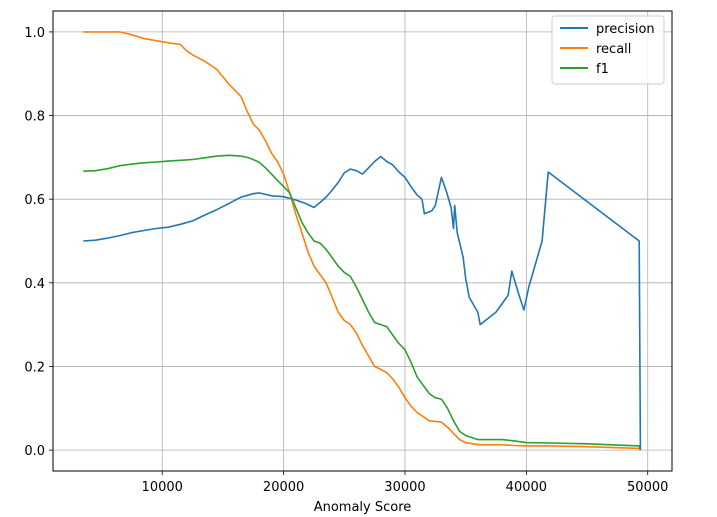 This screenshot has width=717, height=517. What do you see at coordinates (363, 507) in the screenshot?
I see `x-axis-label: Anomaly Score` at bounding box center [363, 507].